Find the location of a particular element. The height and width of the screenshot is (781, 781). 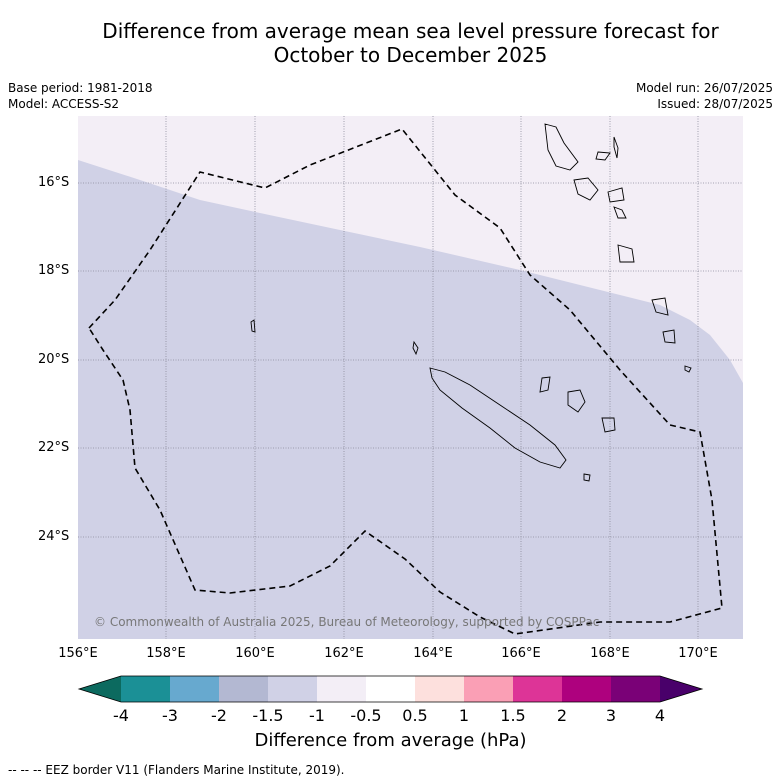

lon-label-168e: 168°E is located at coordinates (610, 653).